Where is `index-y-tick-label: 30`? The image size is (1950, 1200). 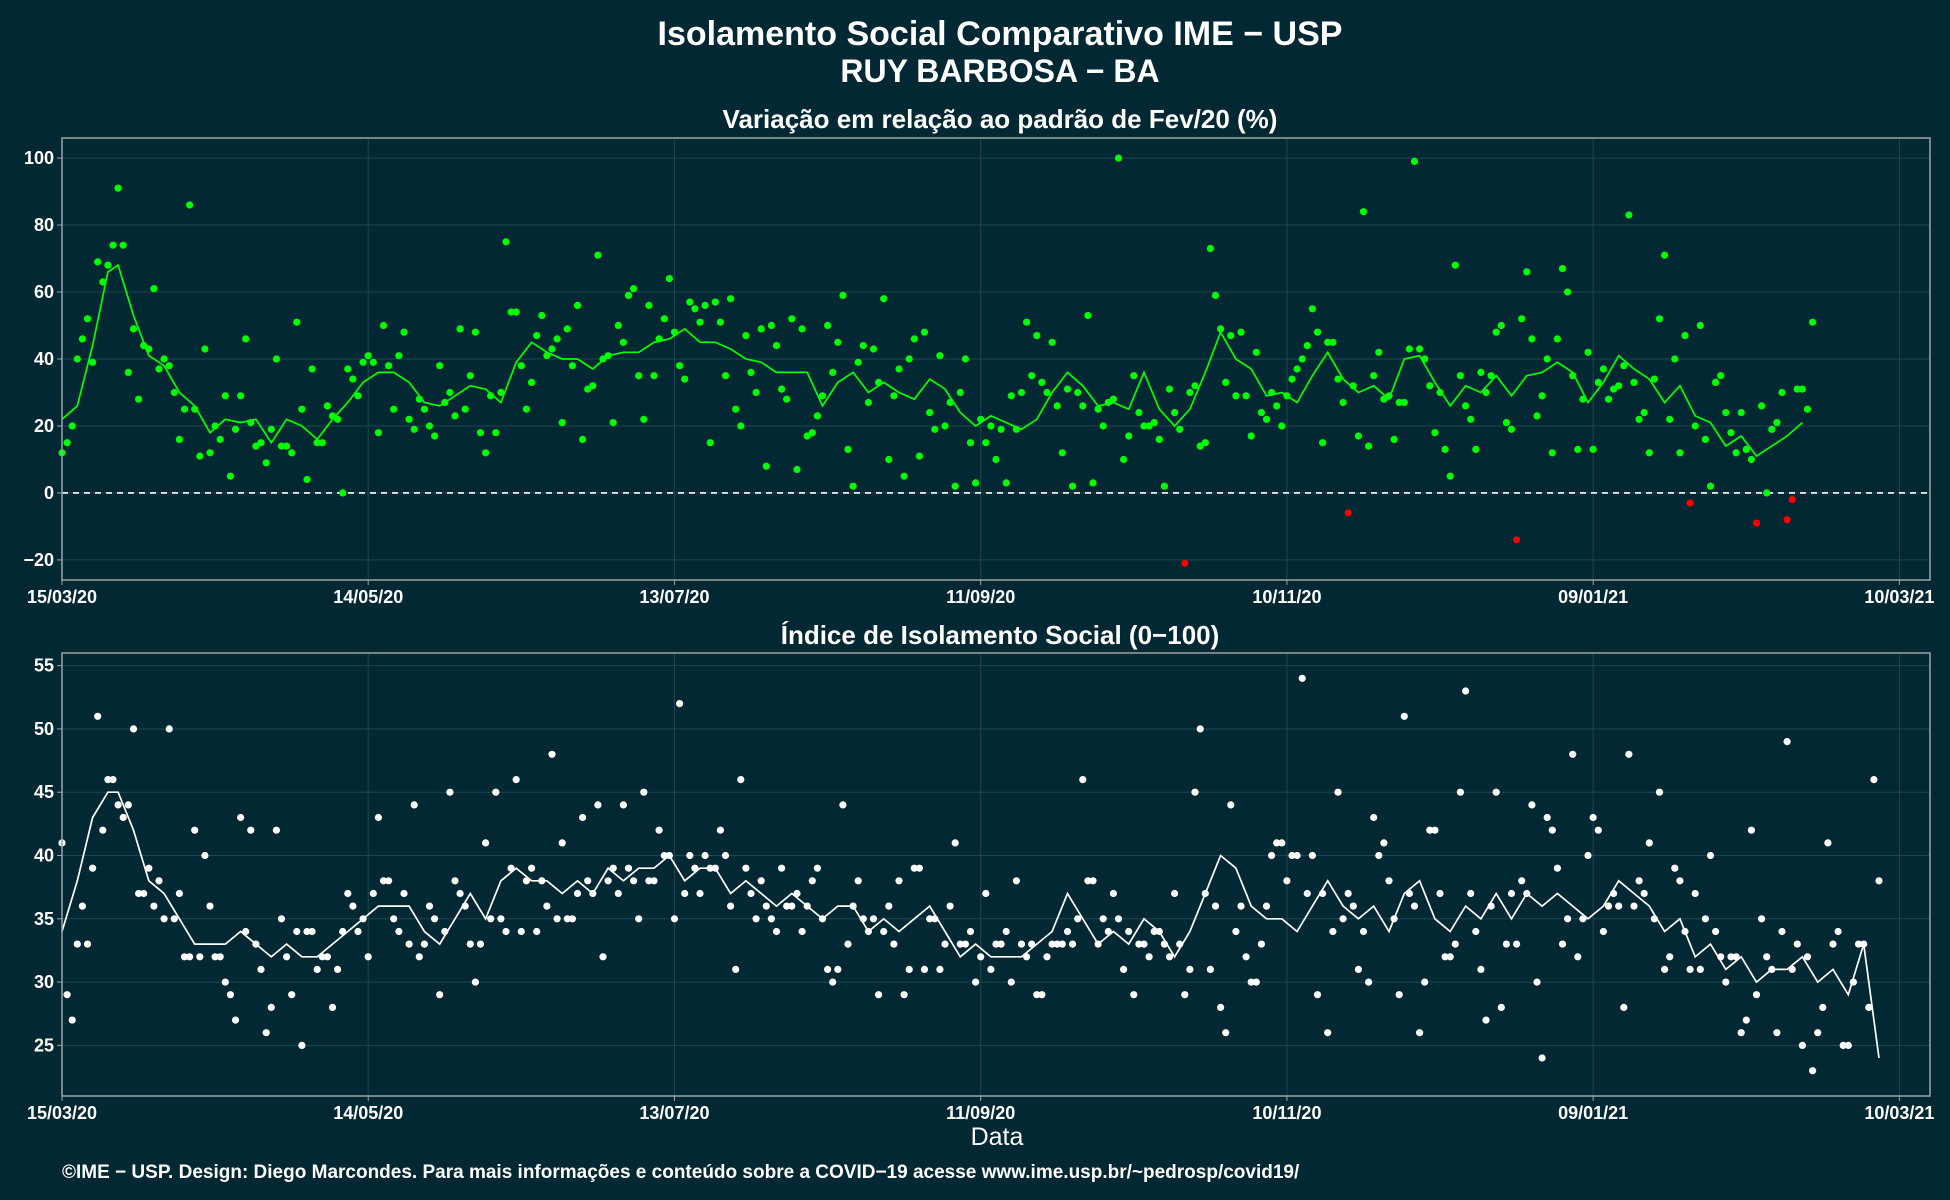
index-y-tick-label: 30 is located at coordinates (44, 982).